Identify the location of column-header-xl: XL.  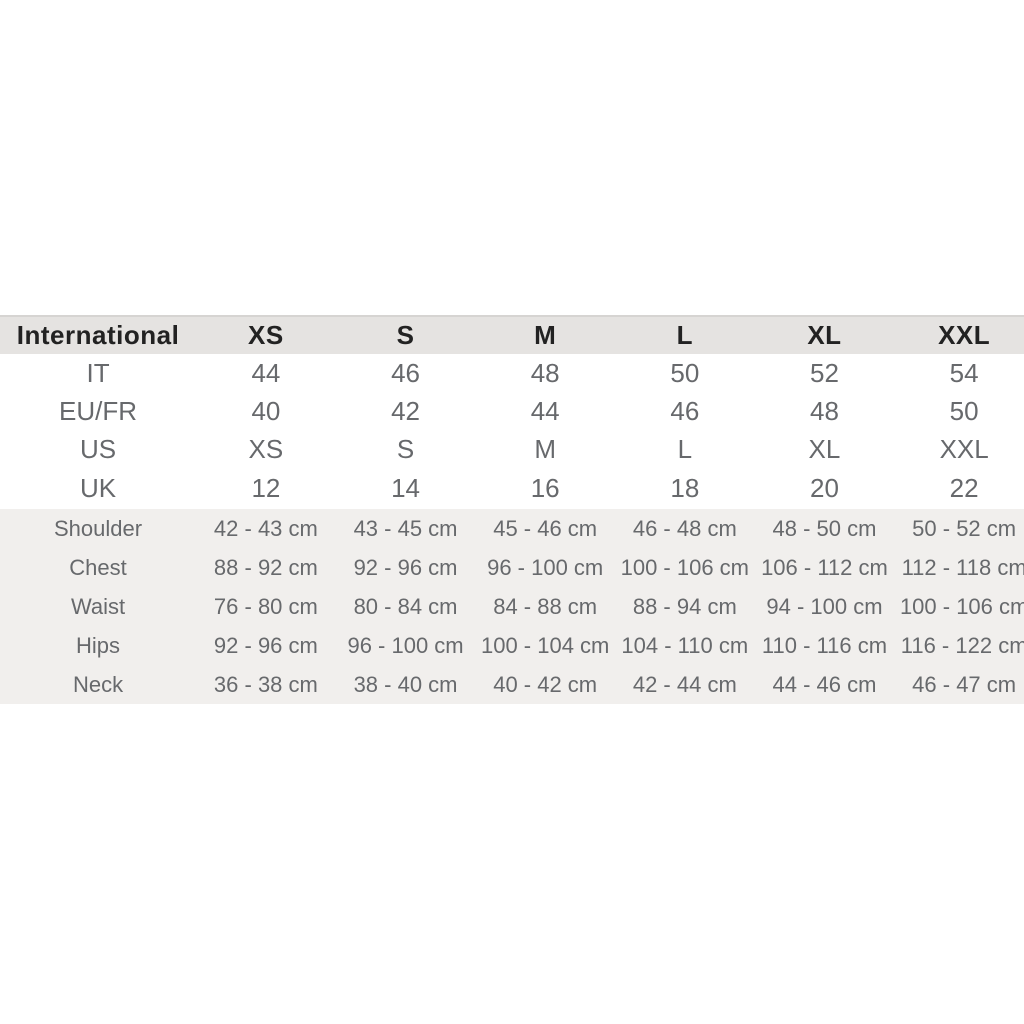
(824, 335).